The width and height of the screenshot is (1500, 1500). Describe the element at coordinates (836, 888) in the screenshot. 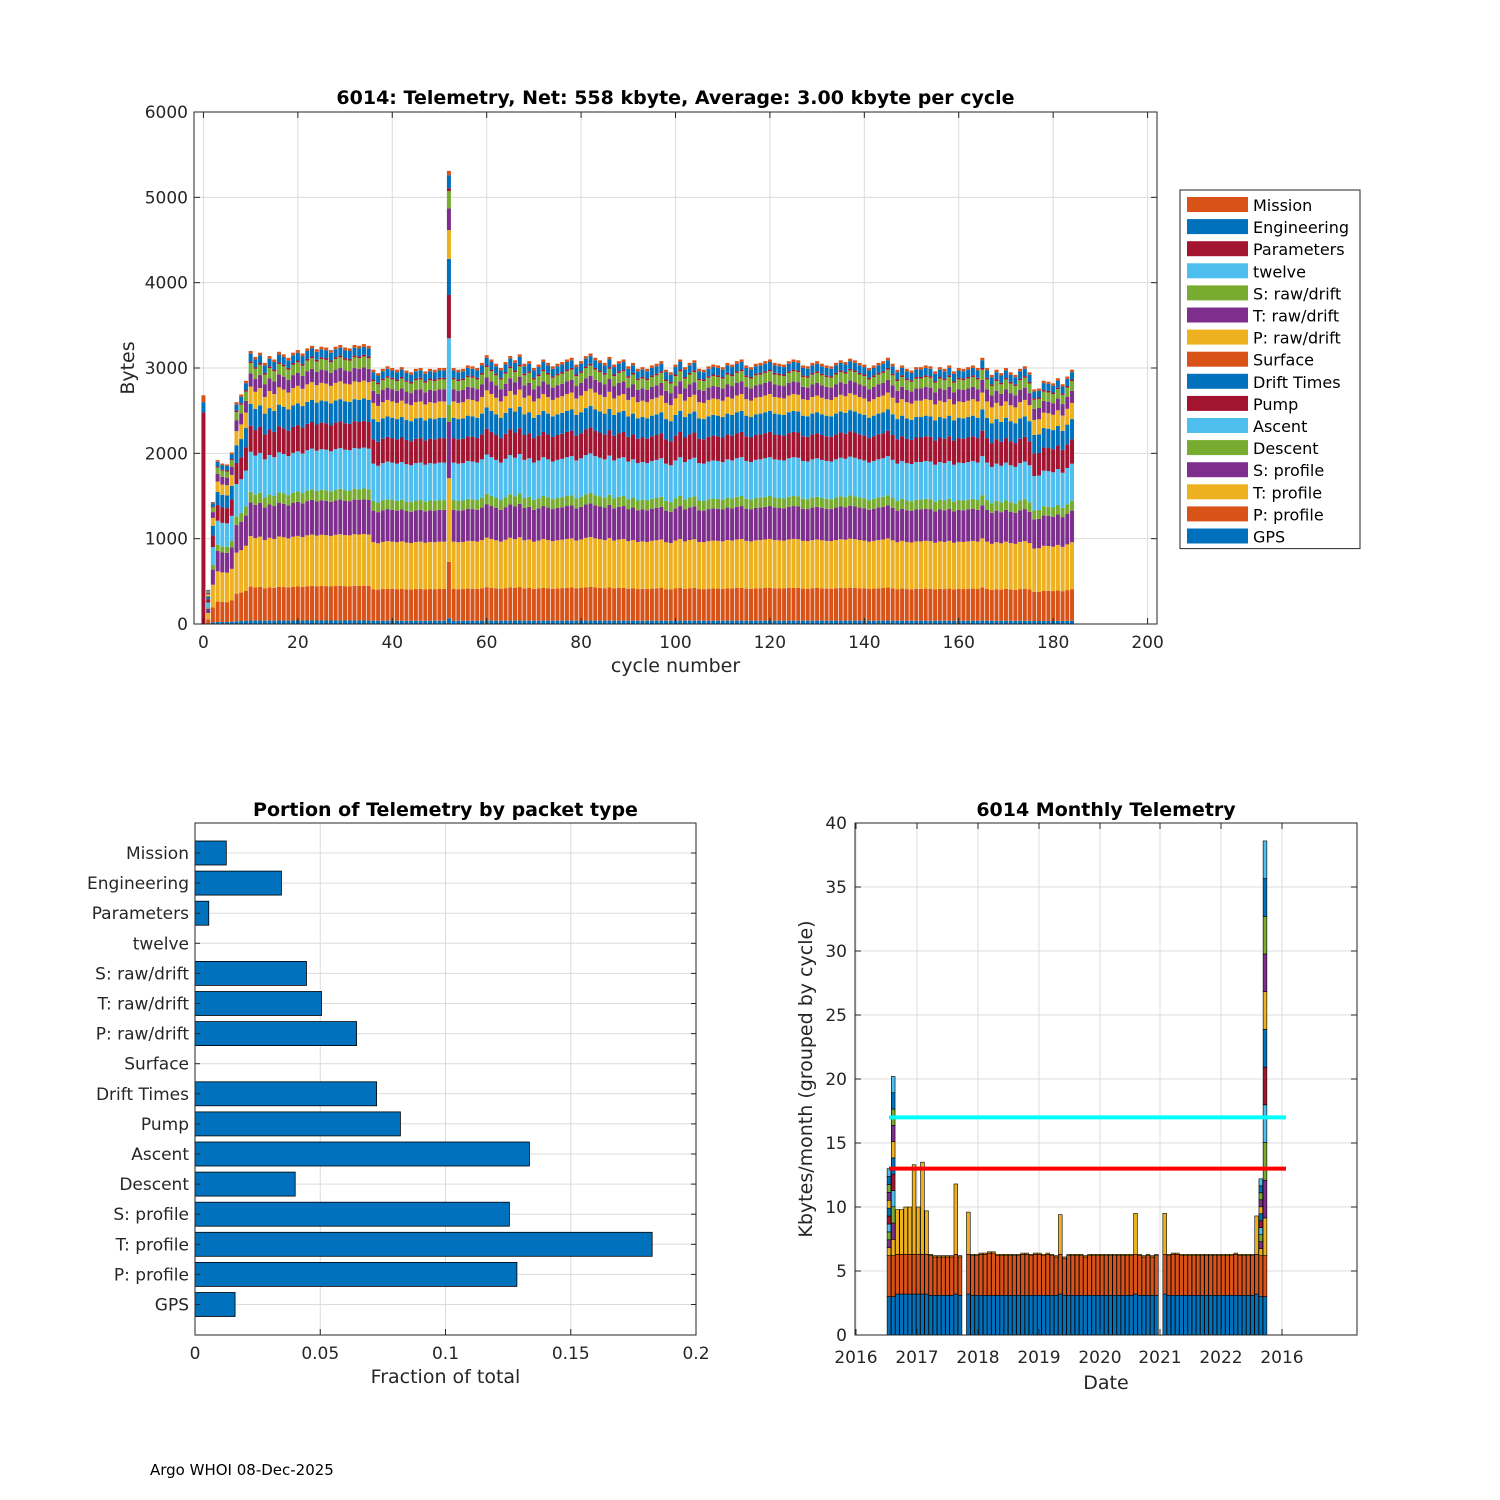

I see `y-tick-label: 35` at that location.